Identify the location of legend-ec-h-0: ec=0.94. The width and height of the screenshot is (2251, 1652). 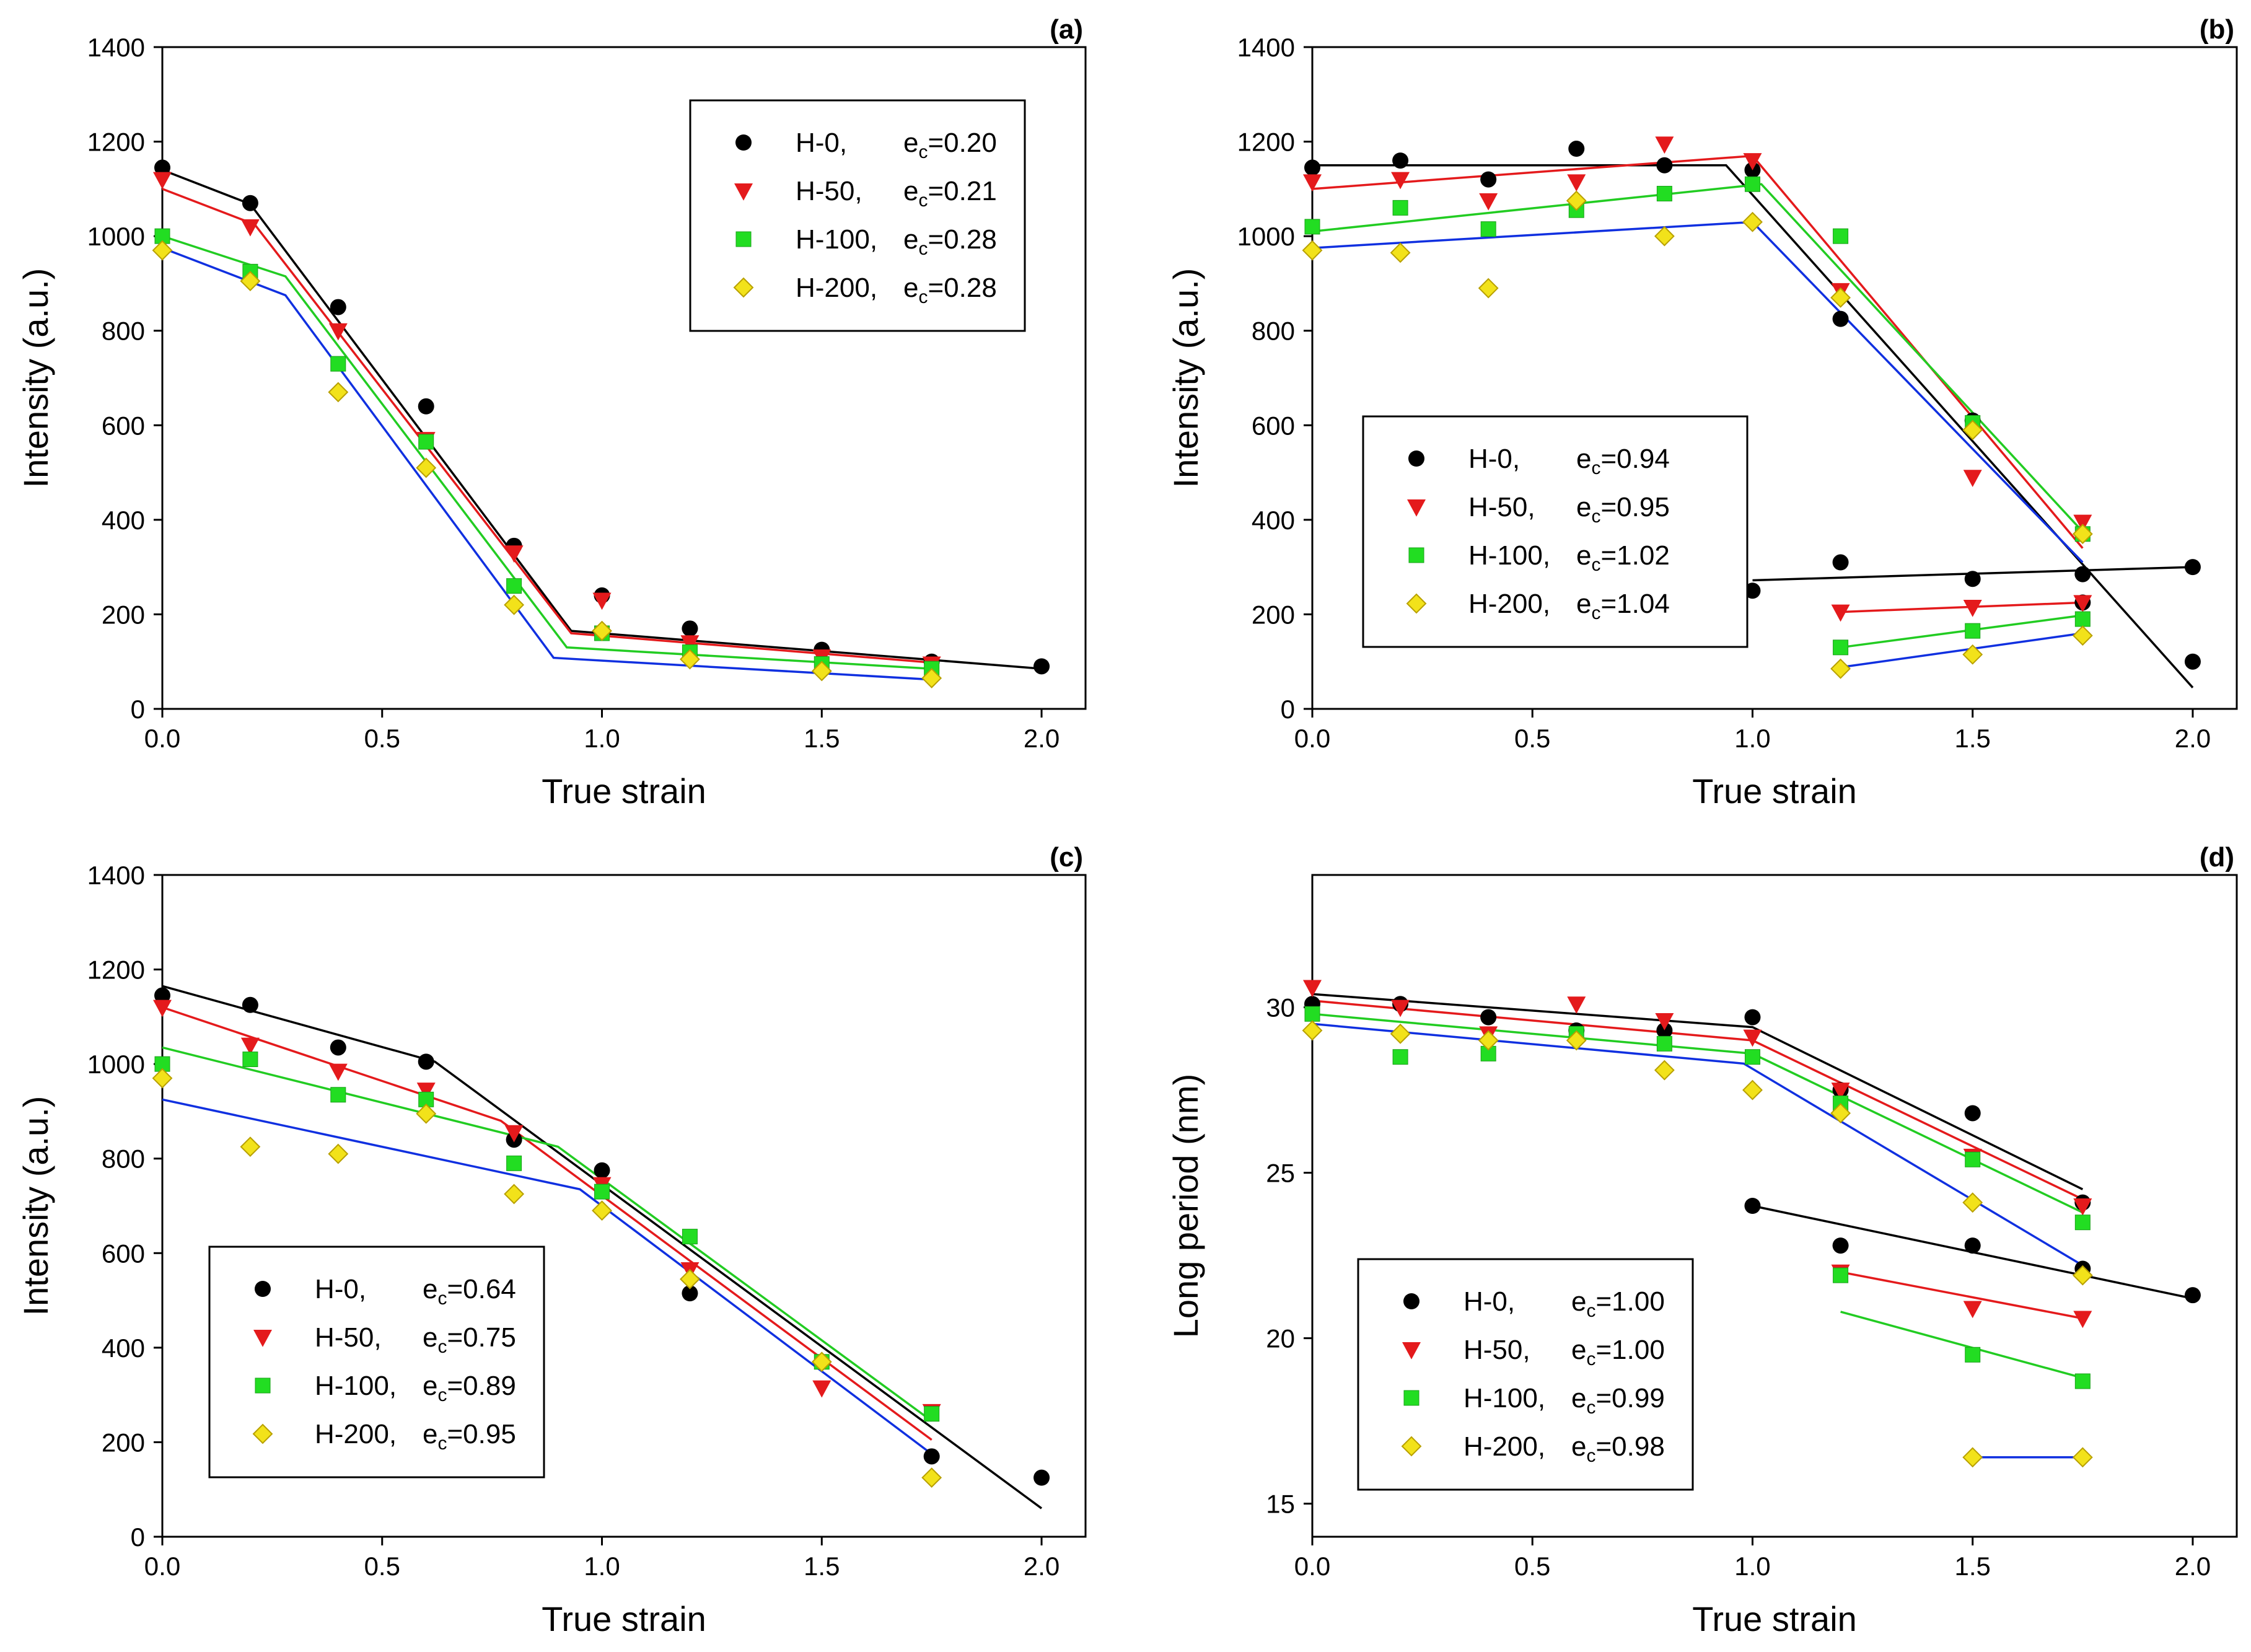
(1623, 461).